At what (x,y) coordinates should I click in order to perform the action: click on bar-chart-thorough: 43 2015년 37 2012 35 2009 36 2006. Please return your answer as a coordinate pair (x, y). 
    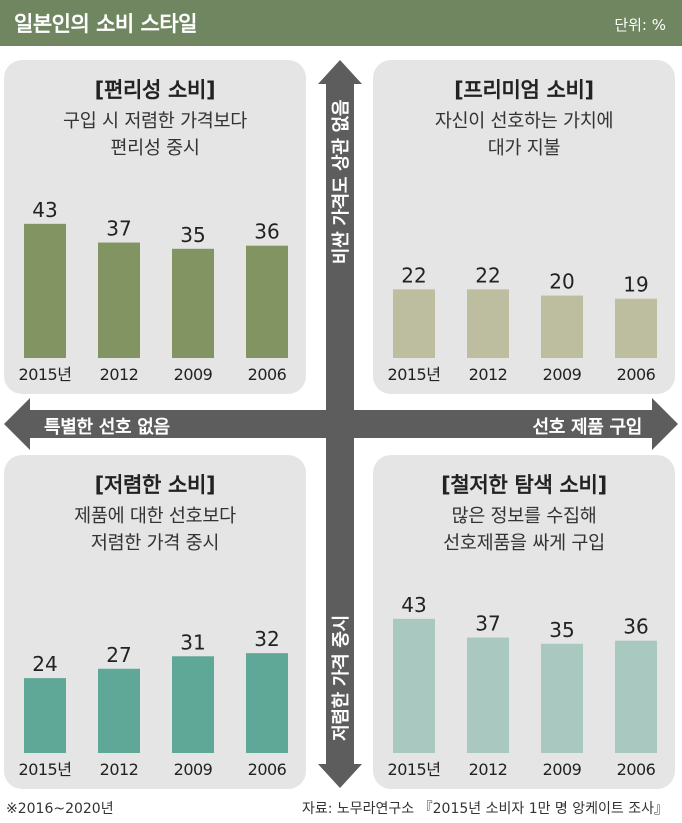
    Looking at the image, I should click on (522, 686).